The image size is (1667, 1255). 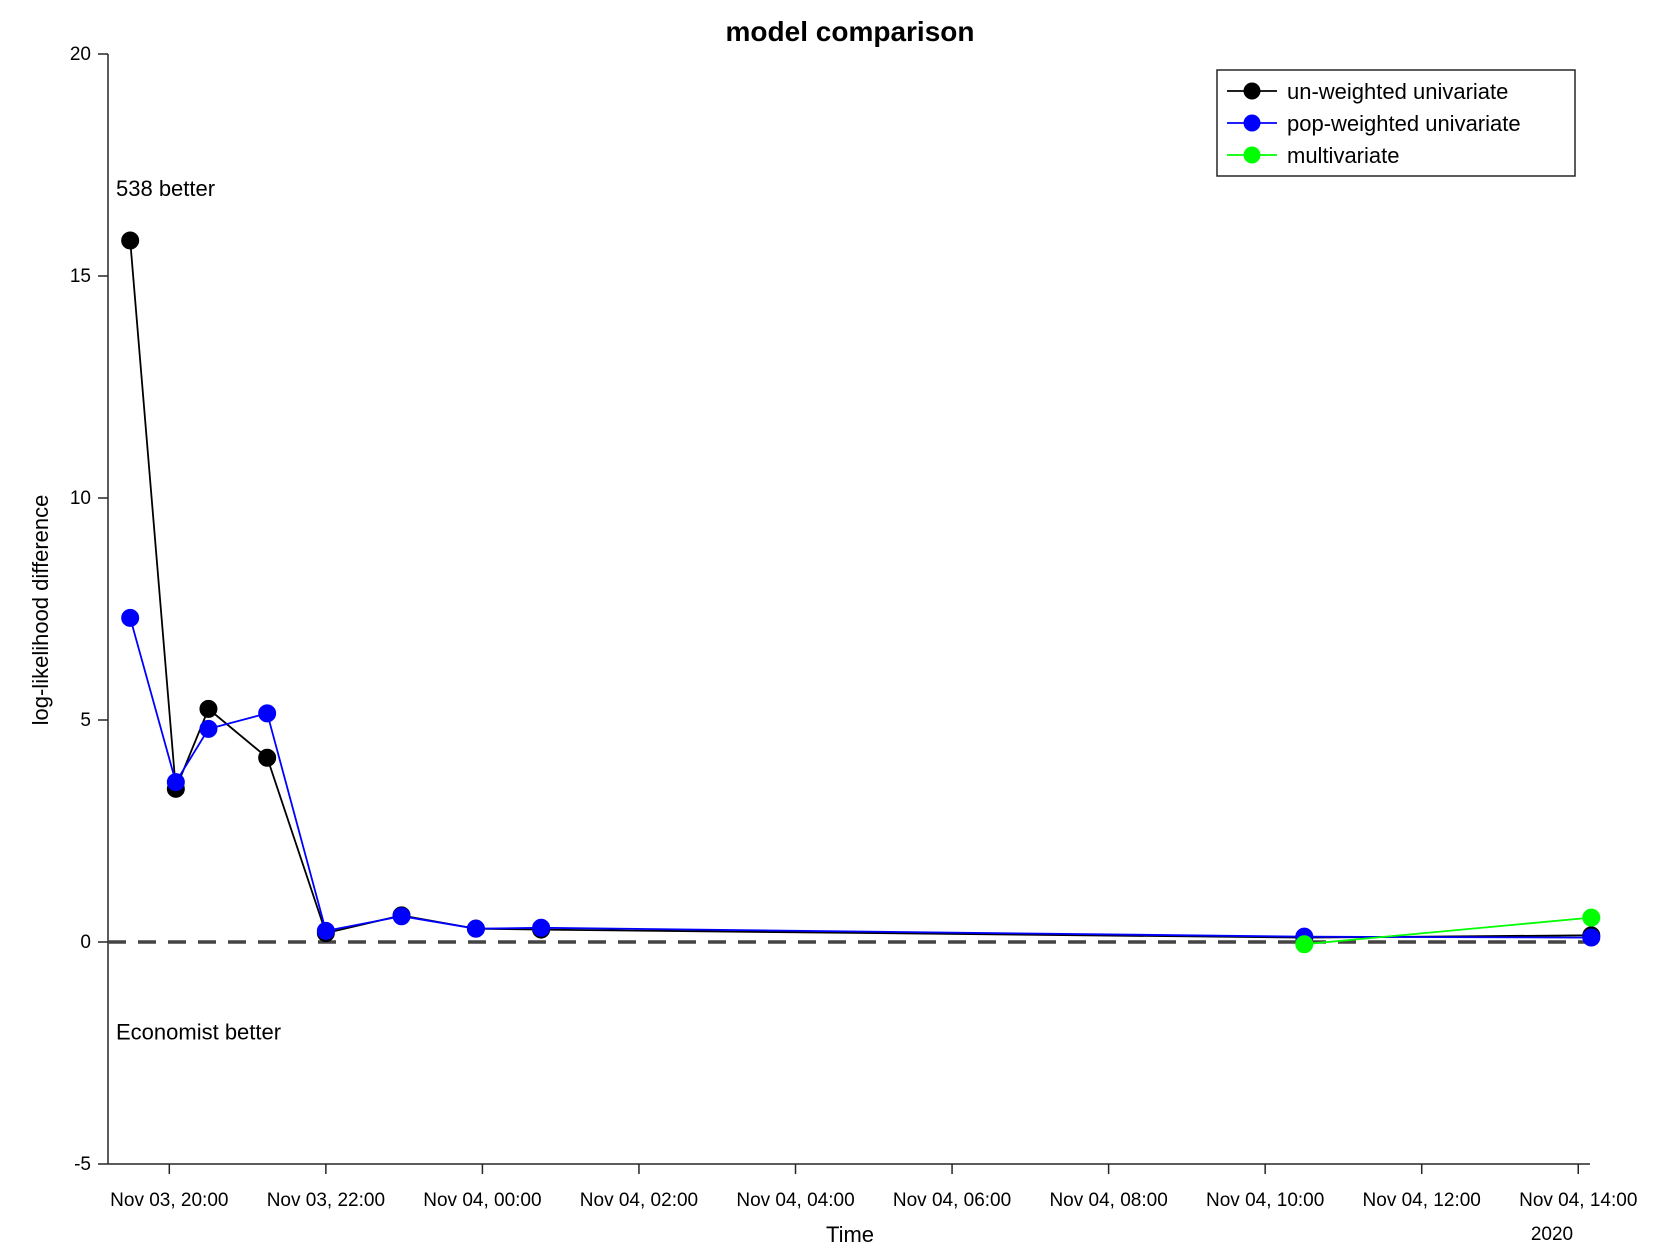 What do you see at coordinates (1343, 155) in the screenshot?
I see `legend-label: multivariate` at bounding box center [1343, 155].